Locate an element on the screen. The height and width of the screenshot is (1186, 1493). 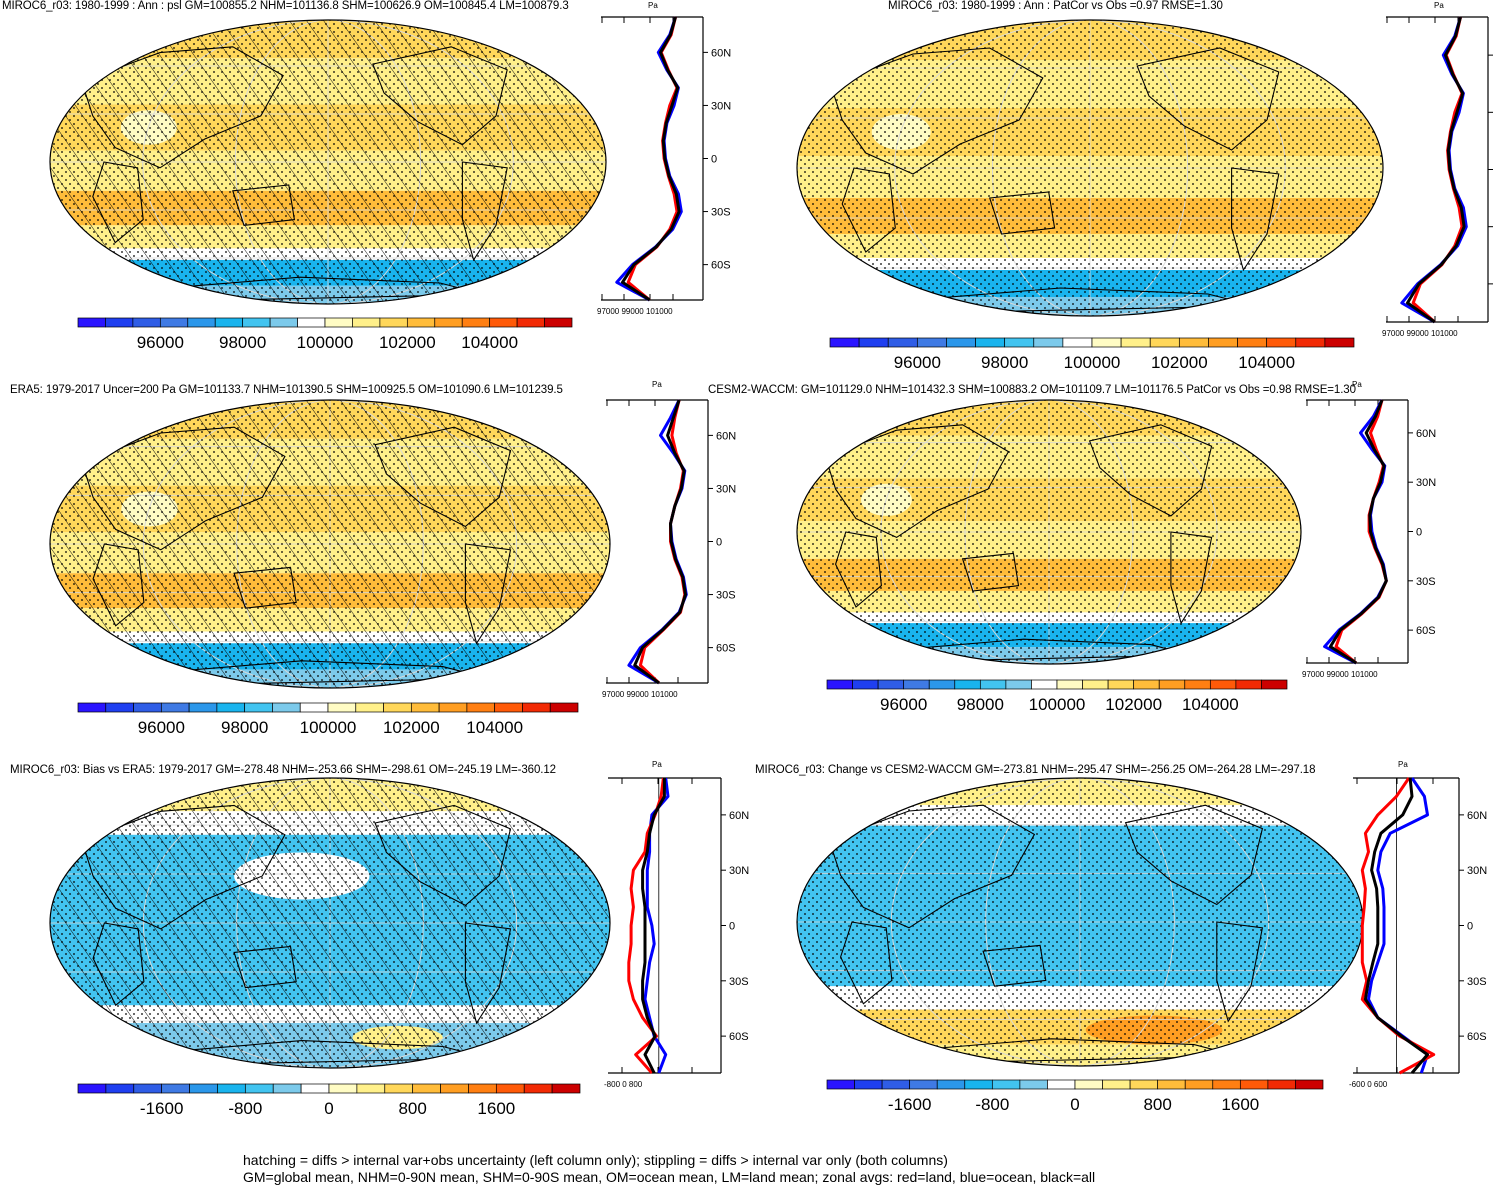
colorbar-label: 98000 is located at coordinates (1004, 362).